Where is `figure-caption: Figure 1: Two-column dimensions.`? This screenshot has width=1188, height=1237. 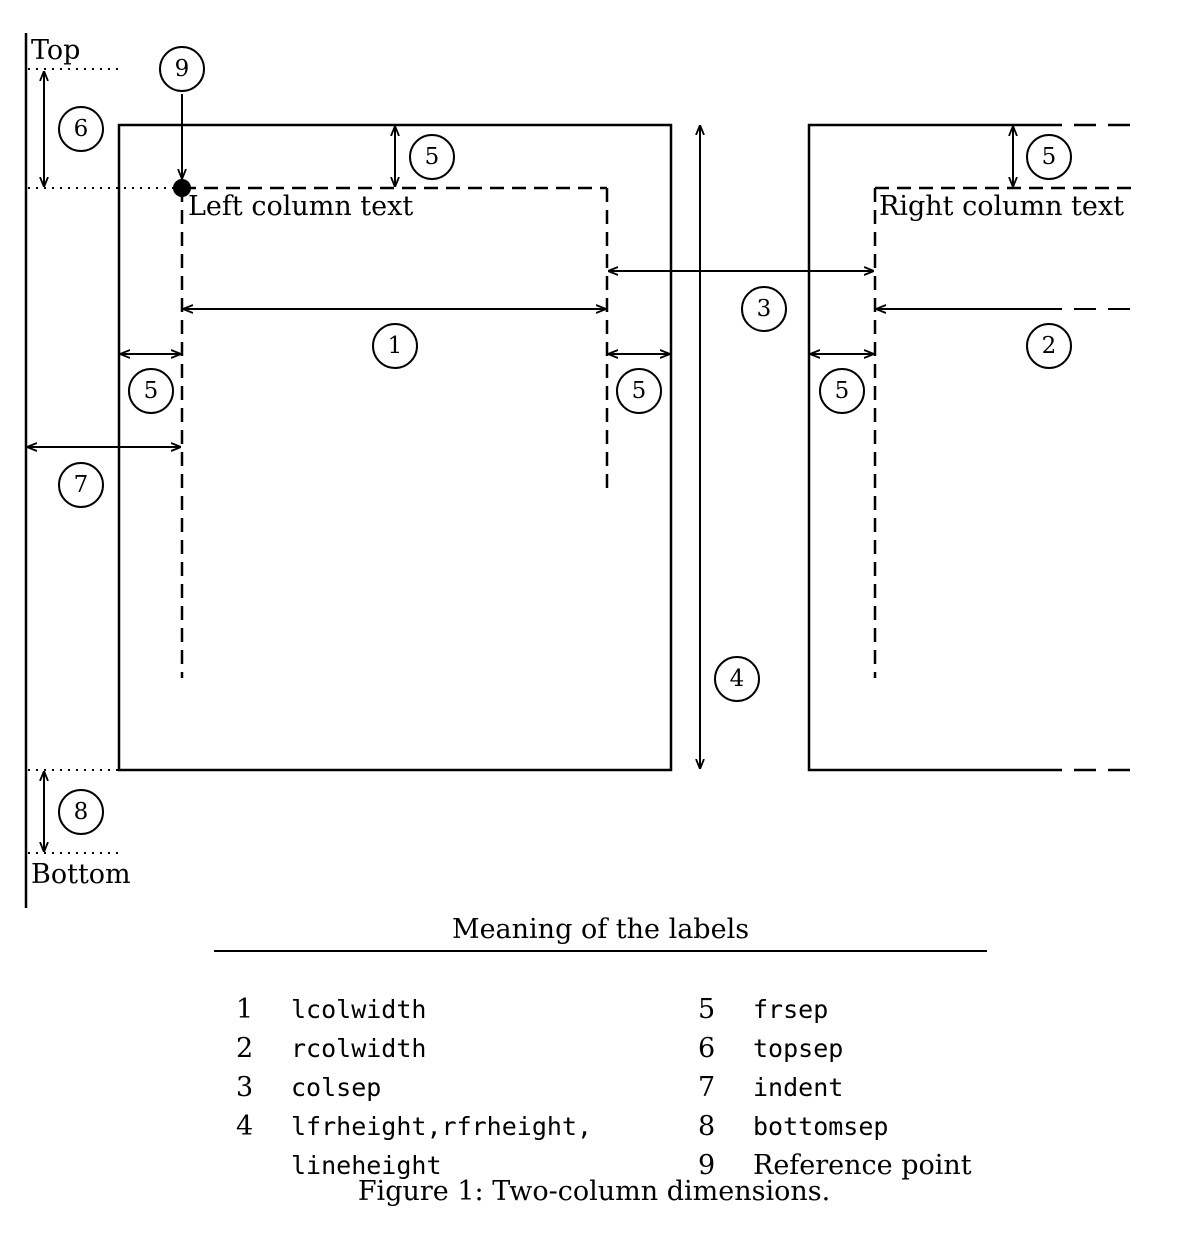
figure-caption: Figure 1: Two-column dimensions. is located at coordinates (594, 1191).